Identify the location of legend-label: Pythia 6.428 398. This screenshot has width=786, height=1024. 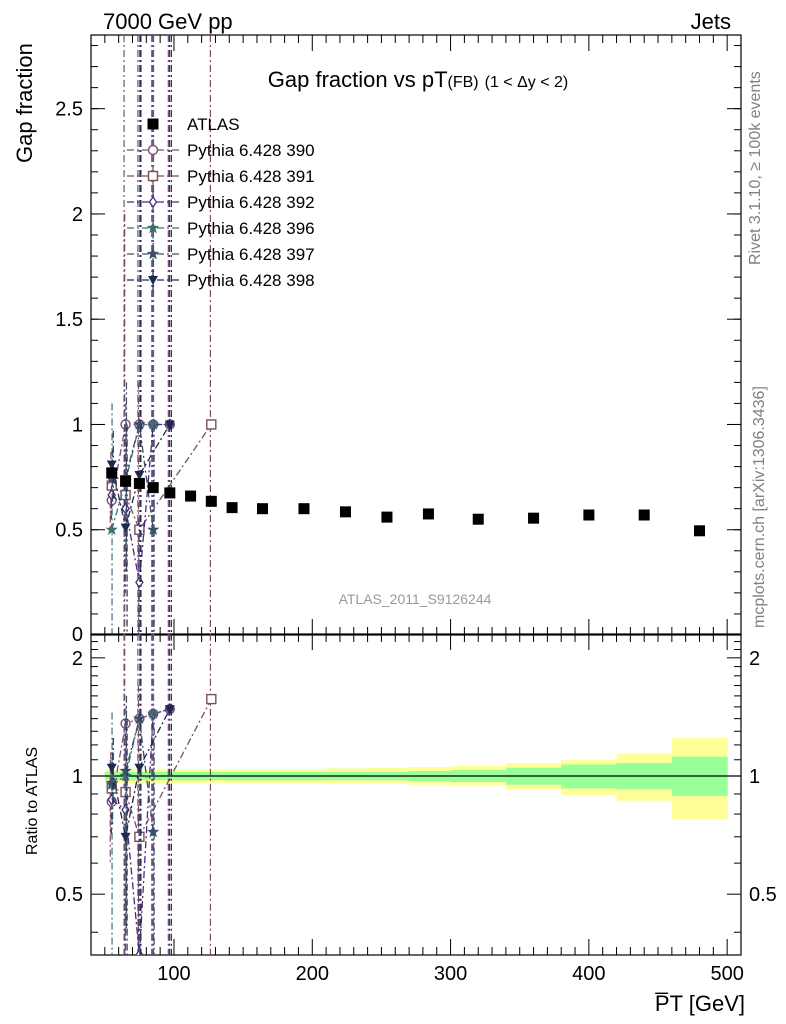
(251, 280).